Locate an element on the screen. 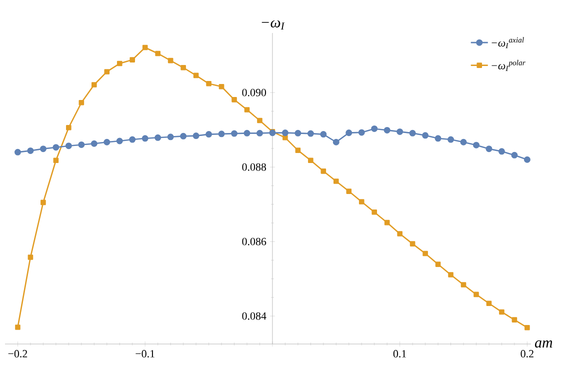 This screenshot has height=374, width=587. y-tick-label: 0.086 is located at coordinates (254, 242).